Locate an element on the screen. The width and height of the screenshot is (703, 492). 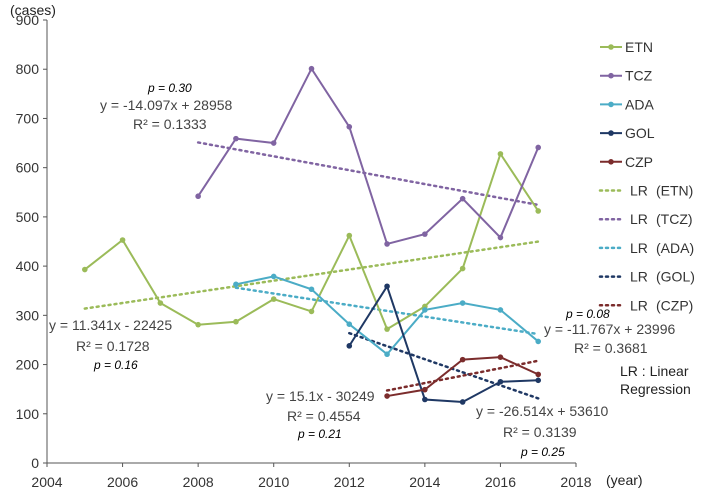
x-tick-label: 2004 is located at coordinates (46, 482).